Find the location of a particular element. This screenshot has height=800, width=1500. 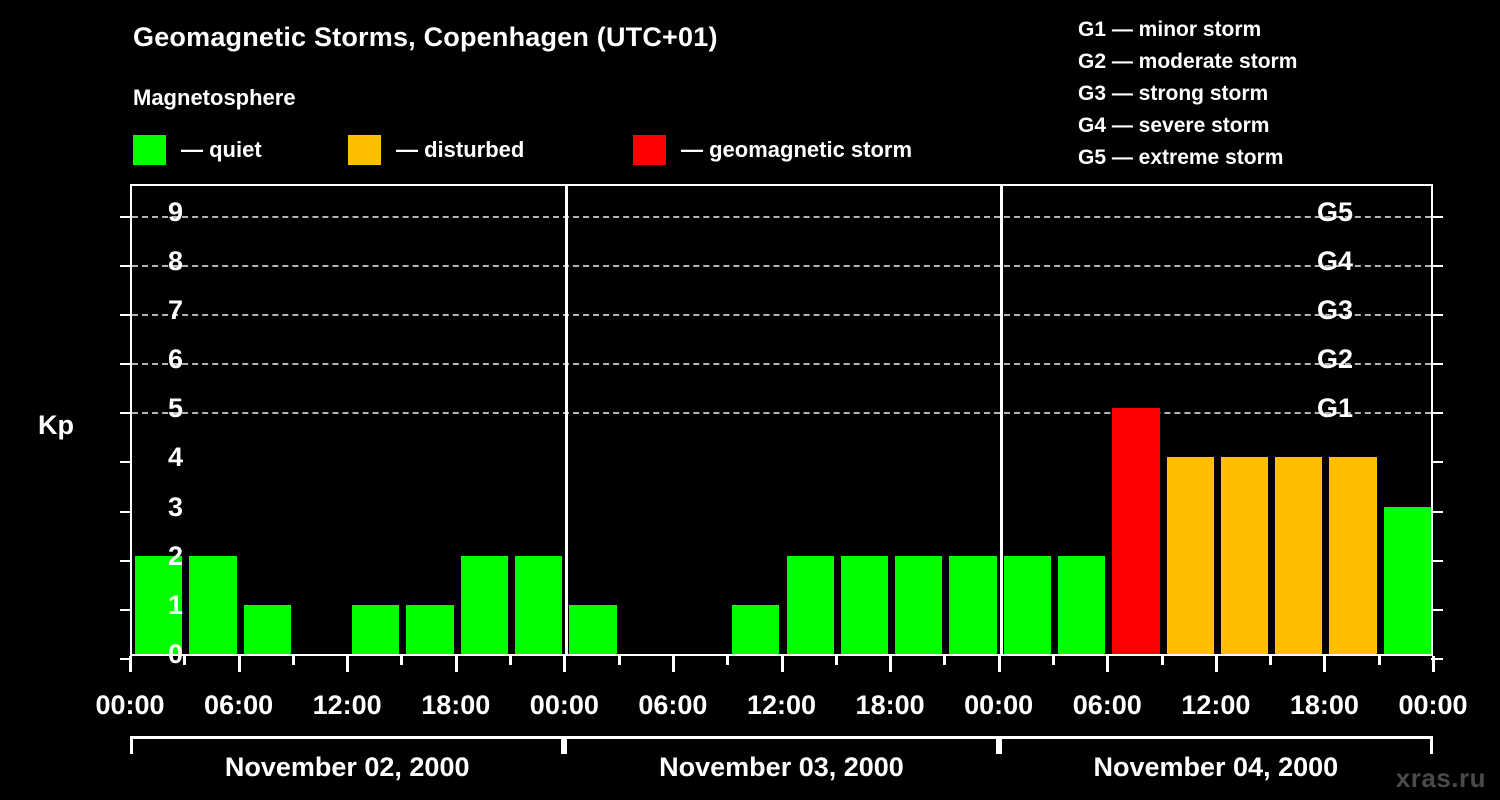

x-axis-tick-label: 12:00 is located at coordinates (347, 705).